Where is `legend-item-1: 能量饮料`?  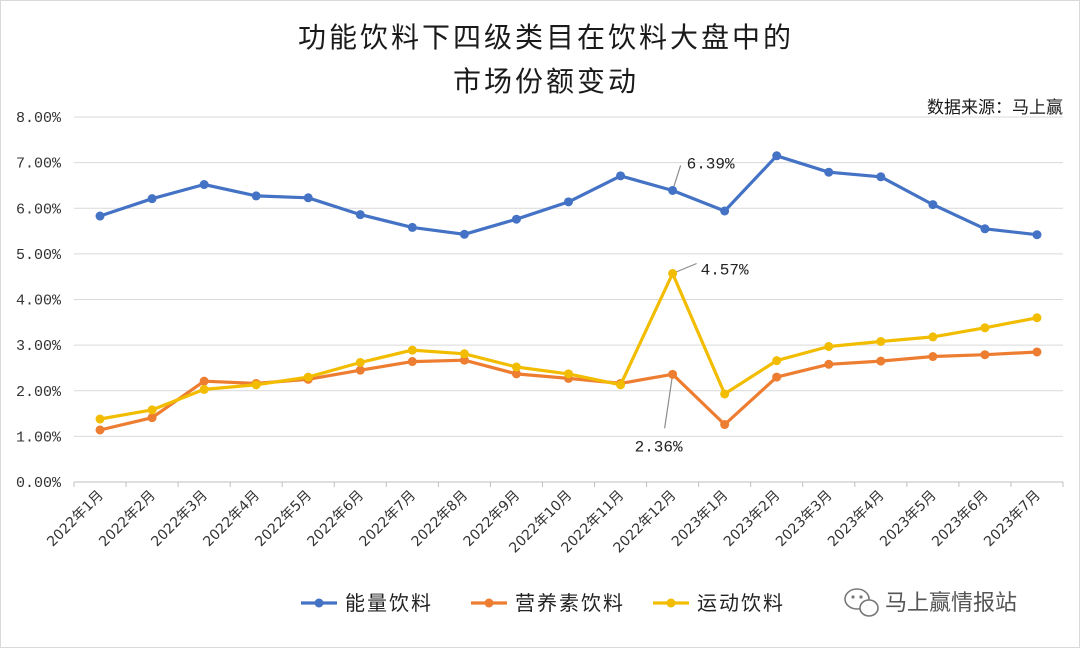 legend-item-1: 能量饮料 is located at coordinates (367, 603).